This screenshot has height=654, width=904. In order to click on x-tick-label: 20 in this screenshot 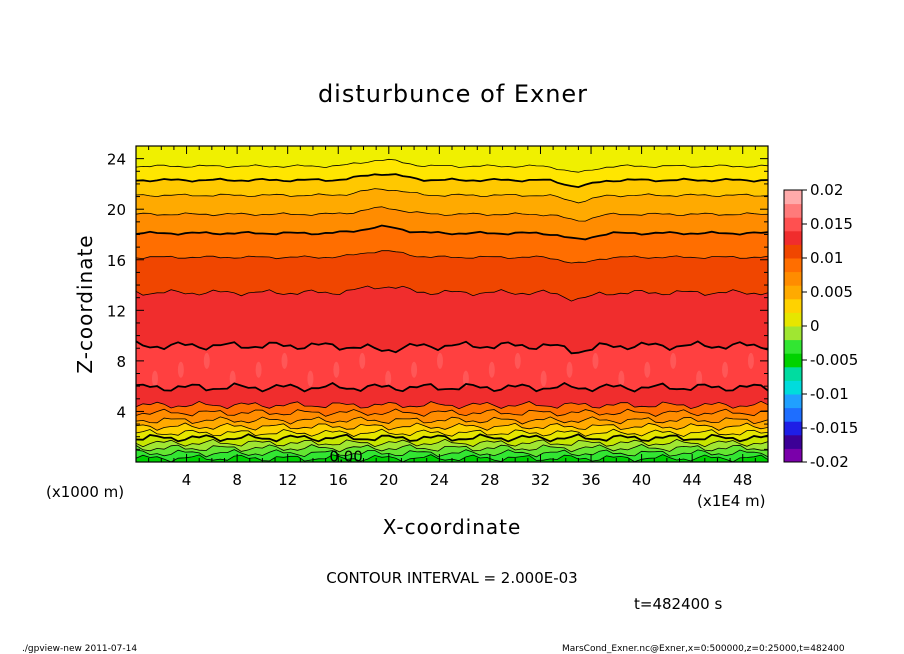, I will do `click(388, 480)`.